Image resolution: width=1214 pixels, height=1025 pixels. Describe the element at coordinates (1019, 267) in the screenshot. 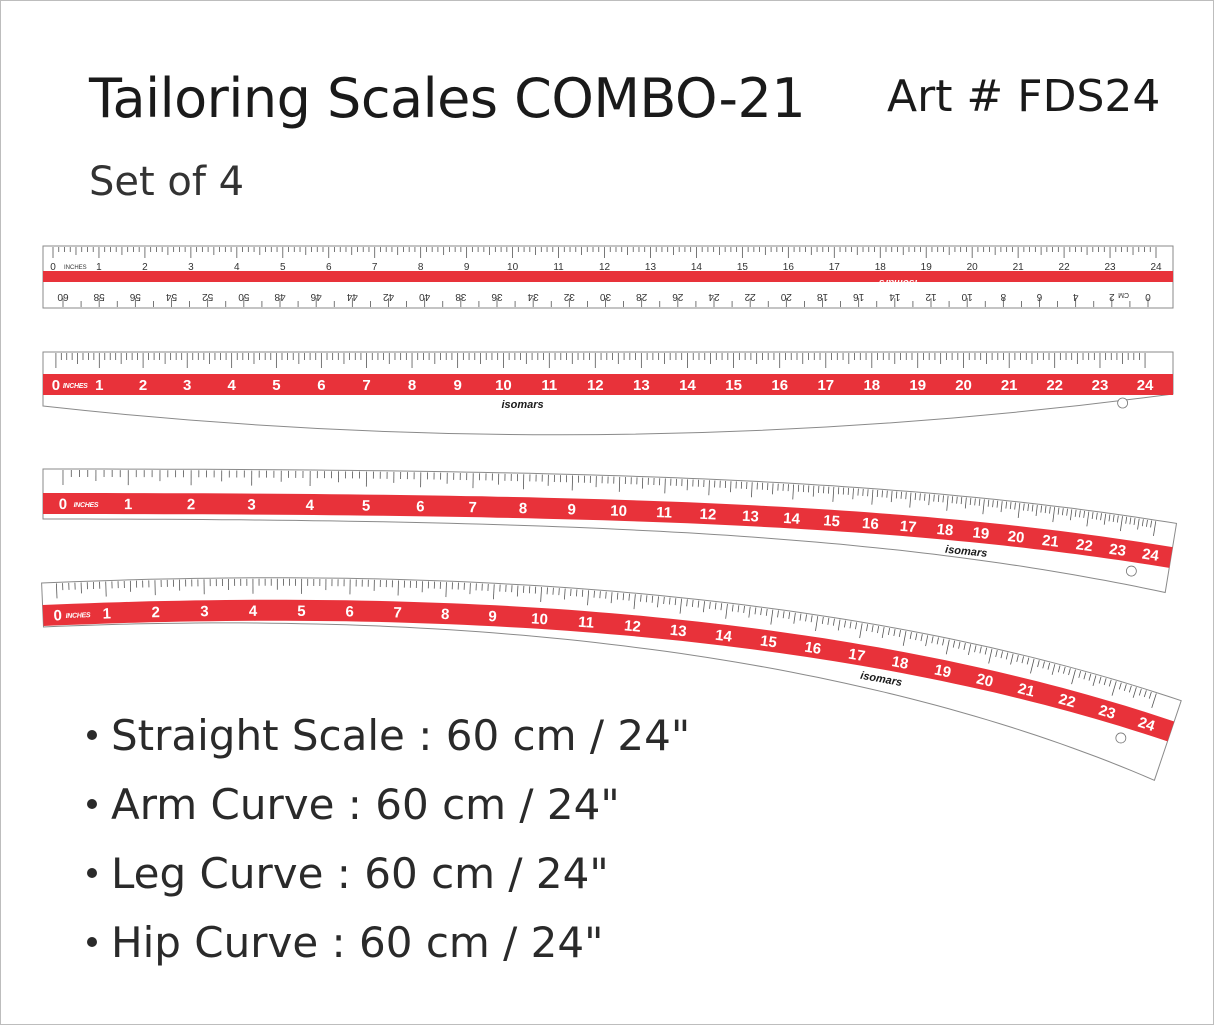

I see `inch-label: 21` at that location.